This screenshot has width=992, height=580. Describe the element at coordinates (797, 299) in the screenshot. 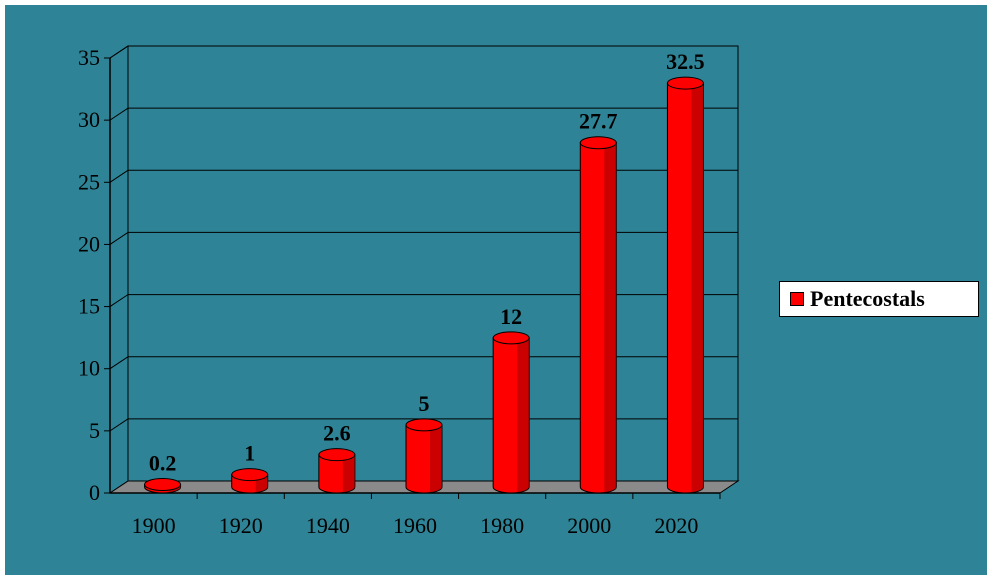

I see `legend-swatch` at that location.